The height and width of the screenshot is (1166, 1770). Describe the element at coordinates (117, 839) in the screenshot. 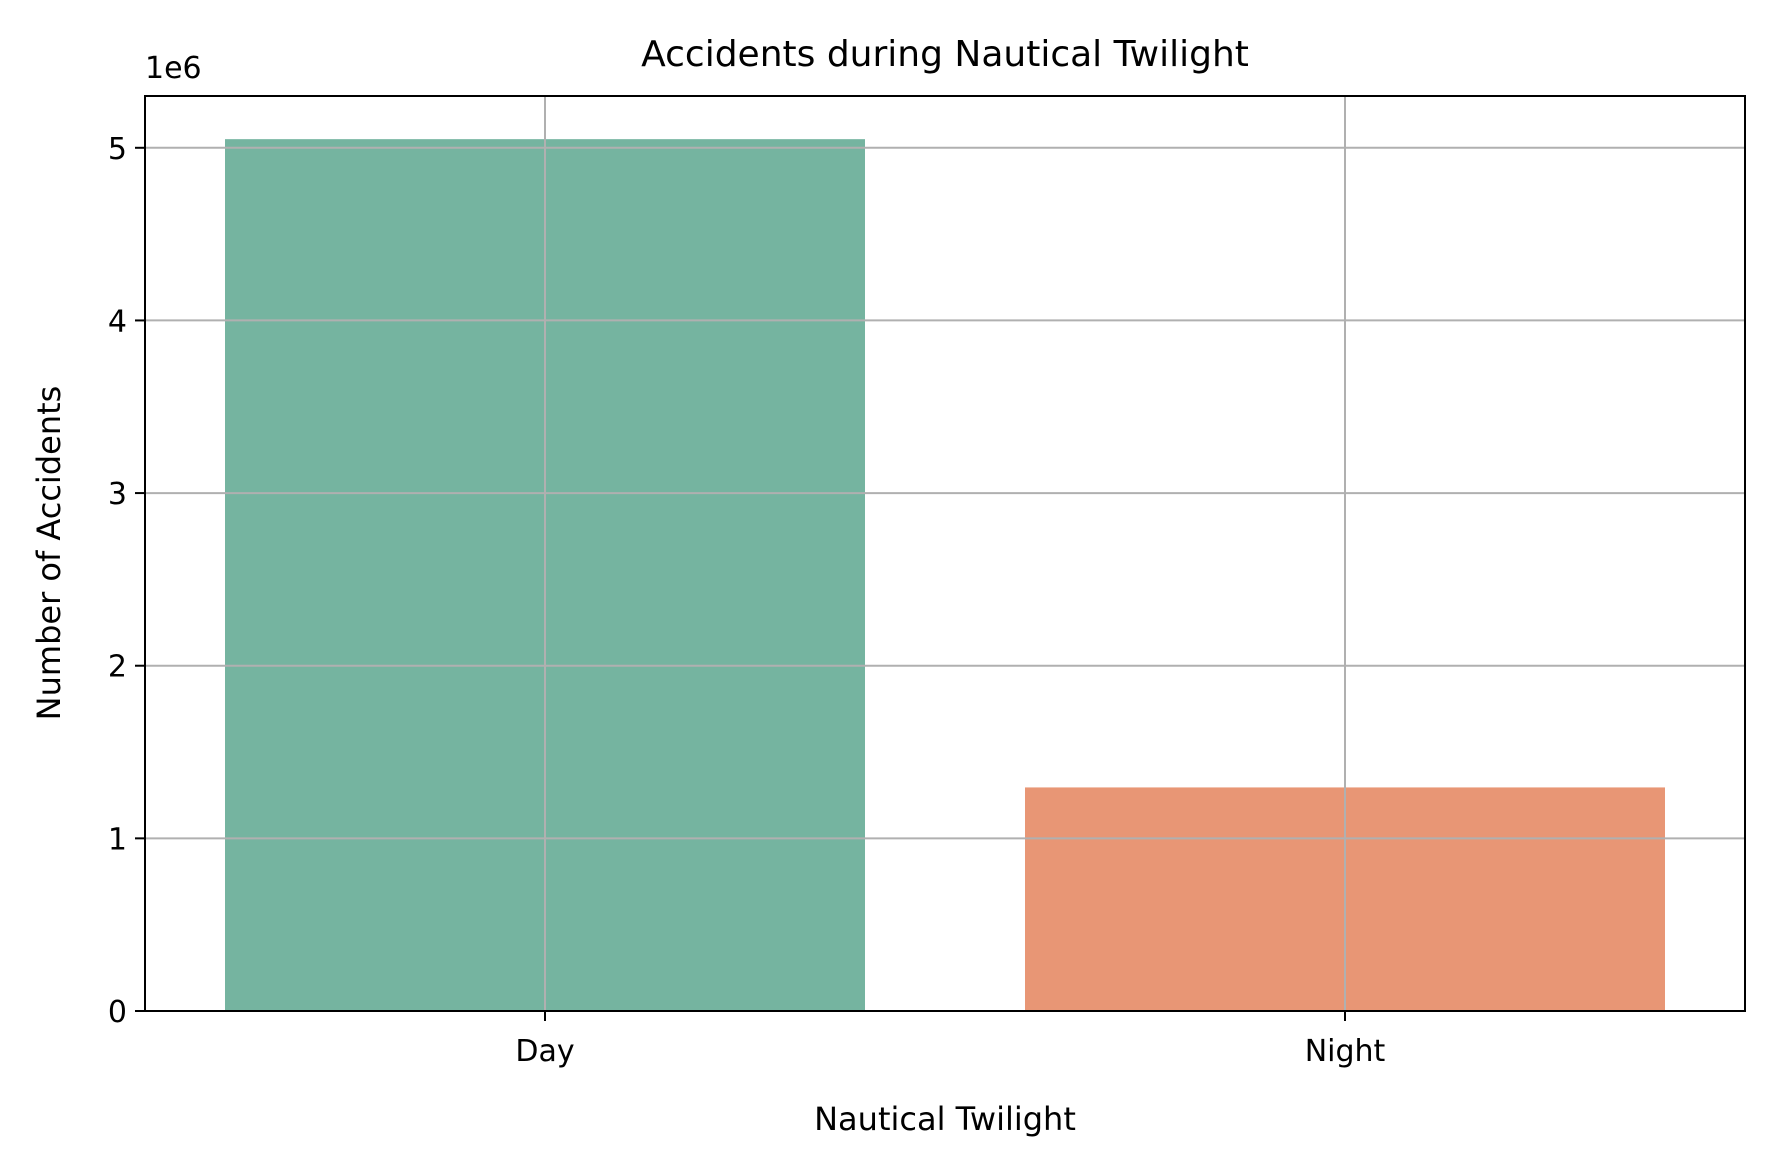

I see `y-tick-label-1: 1` at that location.